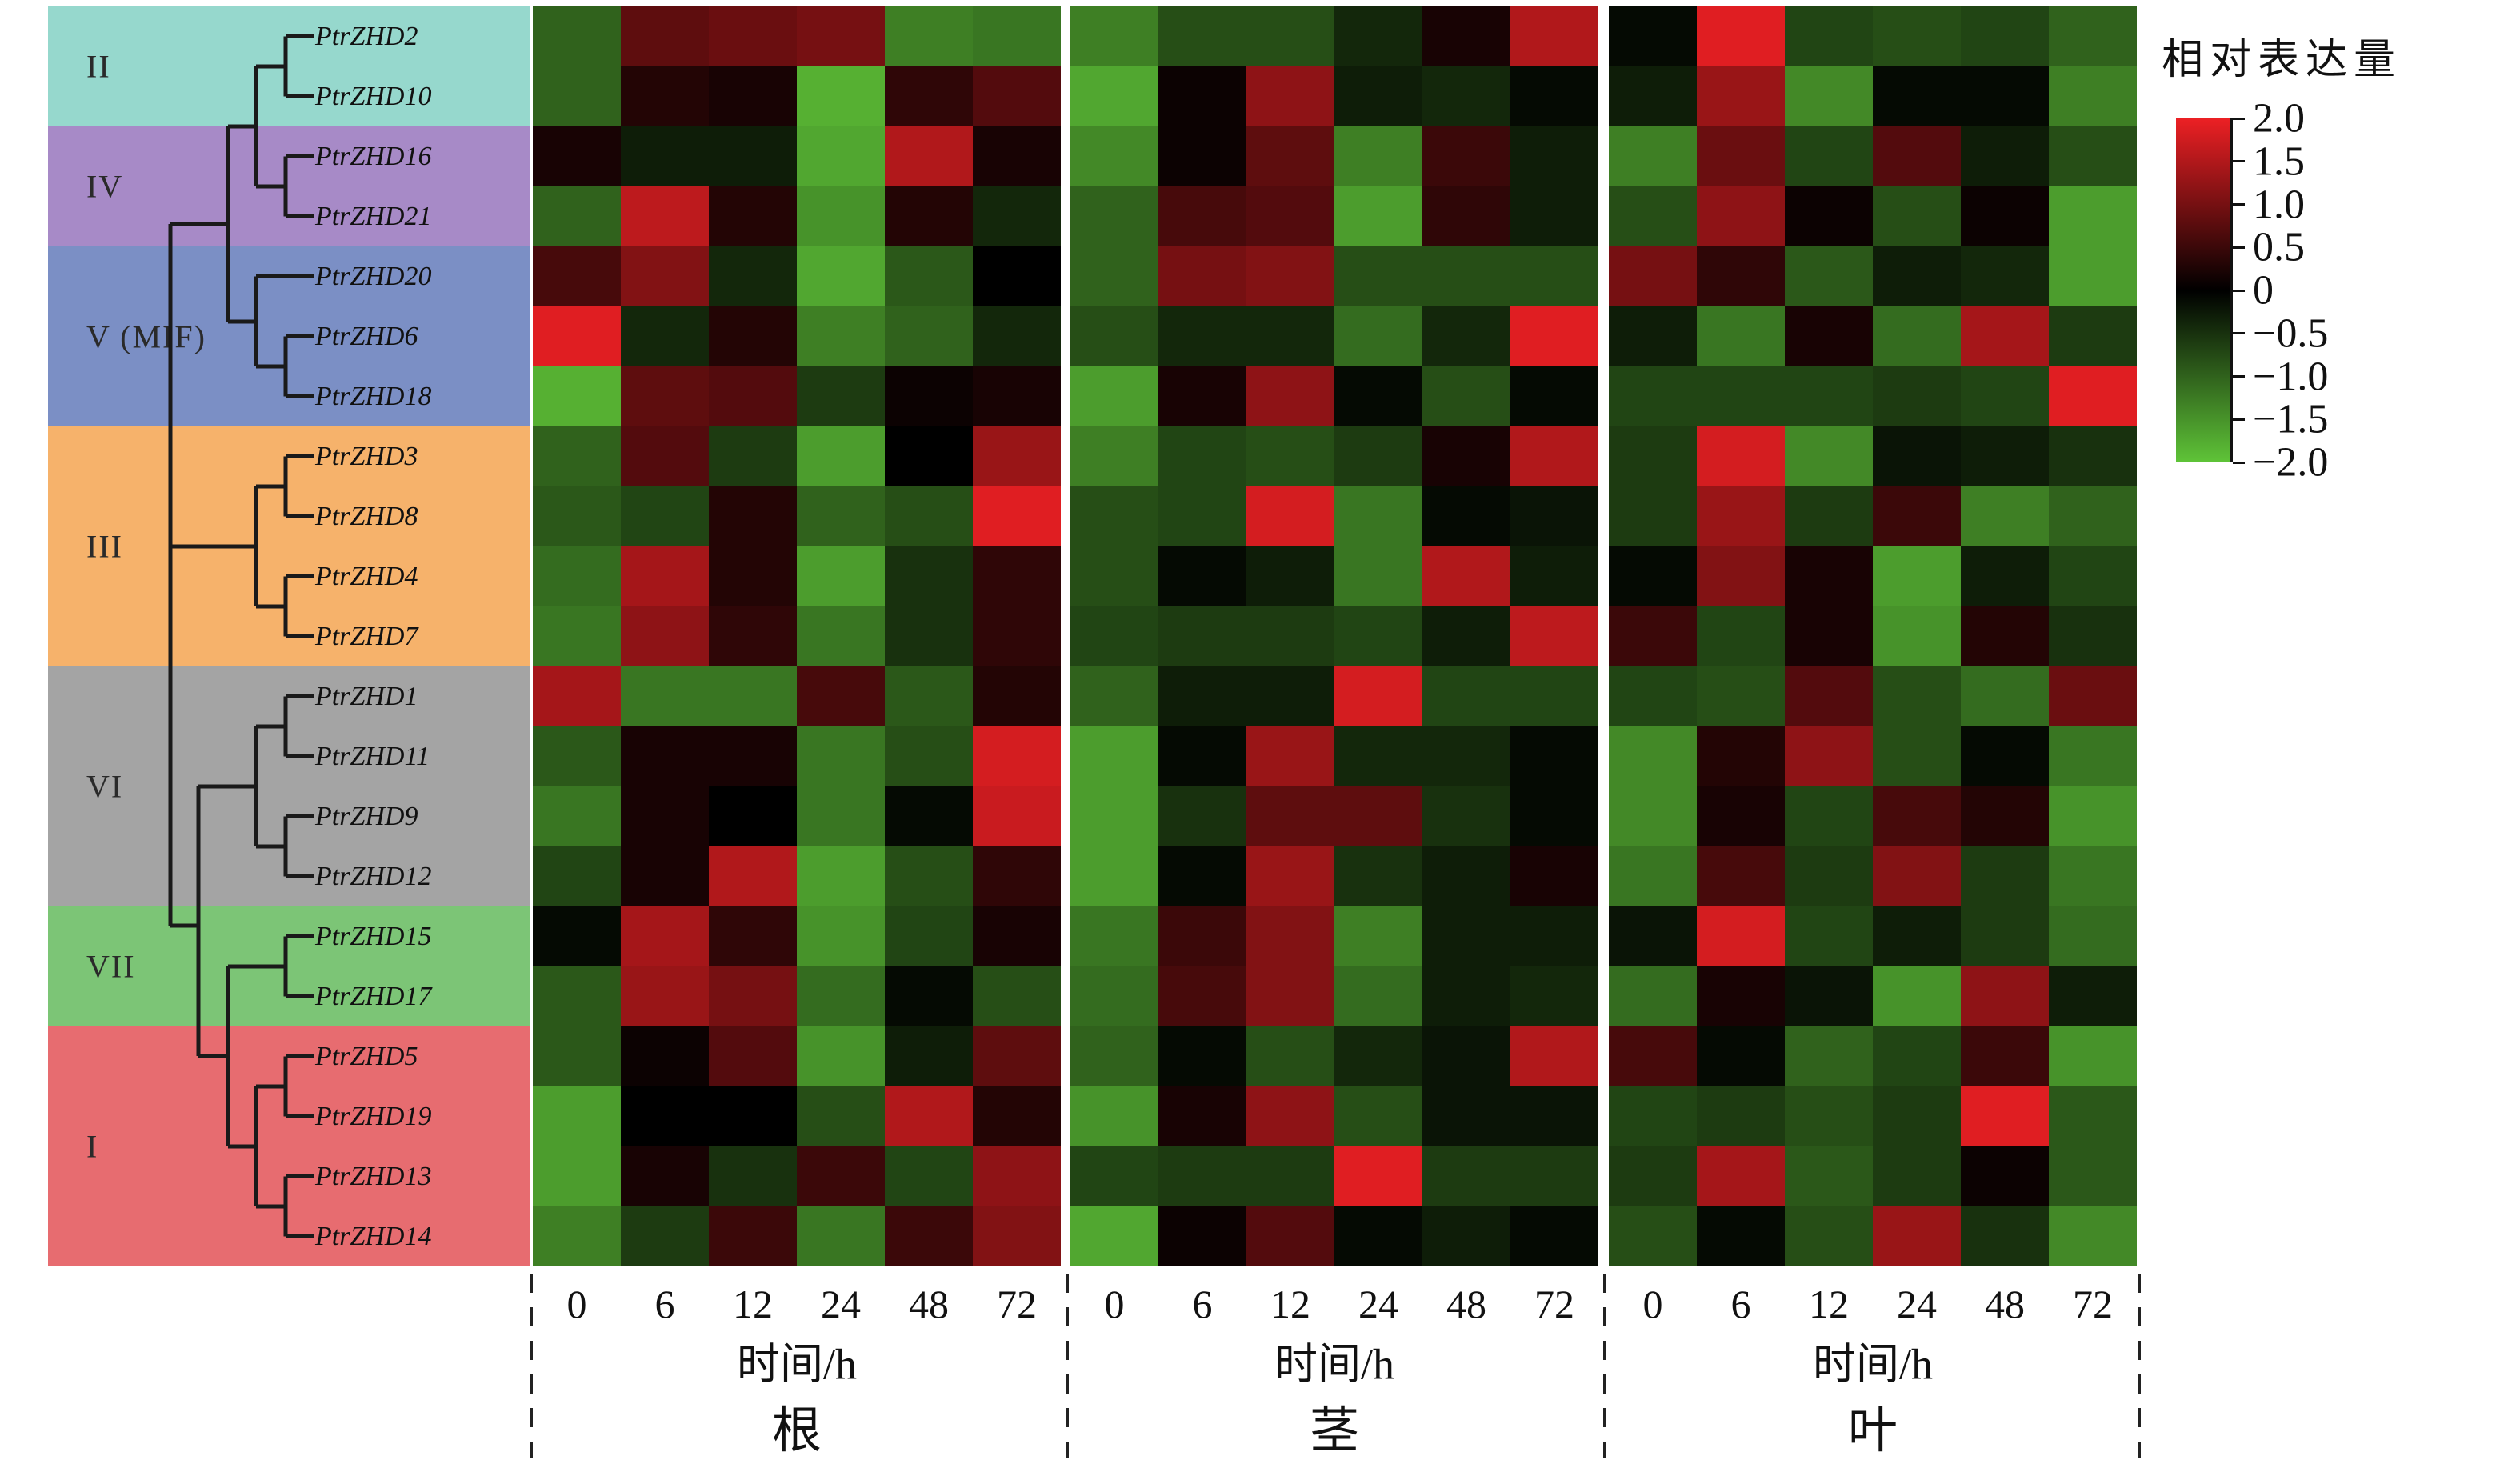  What do you see at coordinates (92, 1146) in the screenshot?
I see `group-label: I` at bounding box center [92, 1146].